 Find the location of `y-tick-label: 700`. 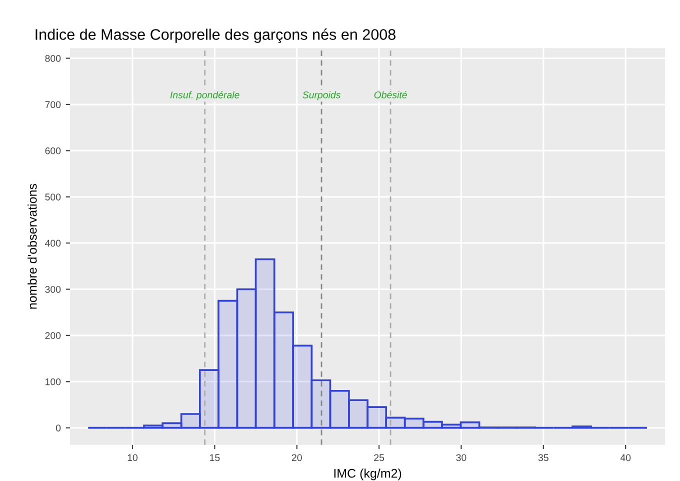

y-tick-label: 700 is located at coordinates (53, 104).